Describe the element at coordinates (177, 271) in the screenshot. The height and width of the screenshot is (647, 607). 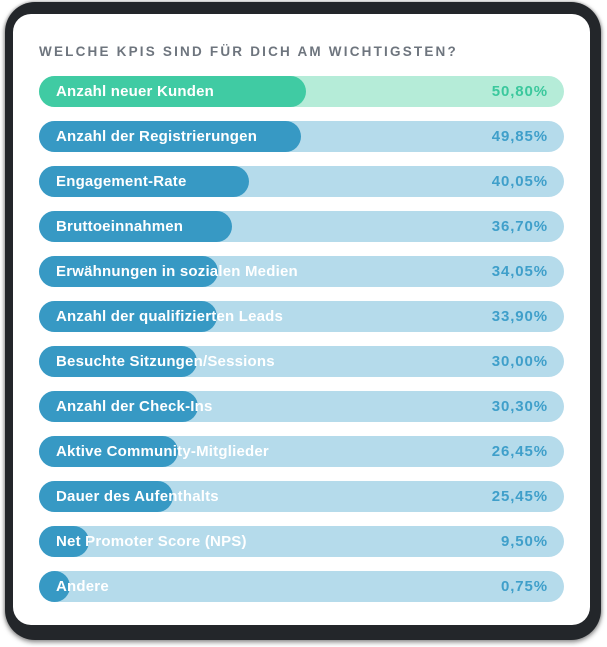
I see `bar-label: Erwähnungen in sozialen Medien` at that location.